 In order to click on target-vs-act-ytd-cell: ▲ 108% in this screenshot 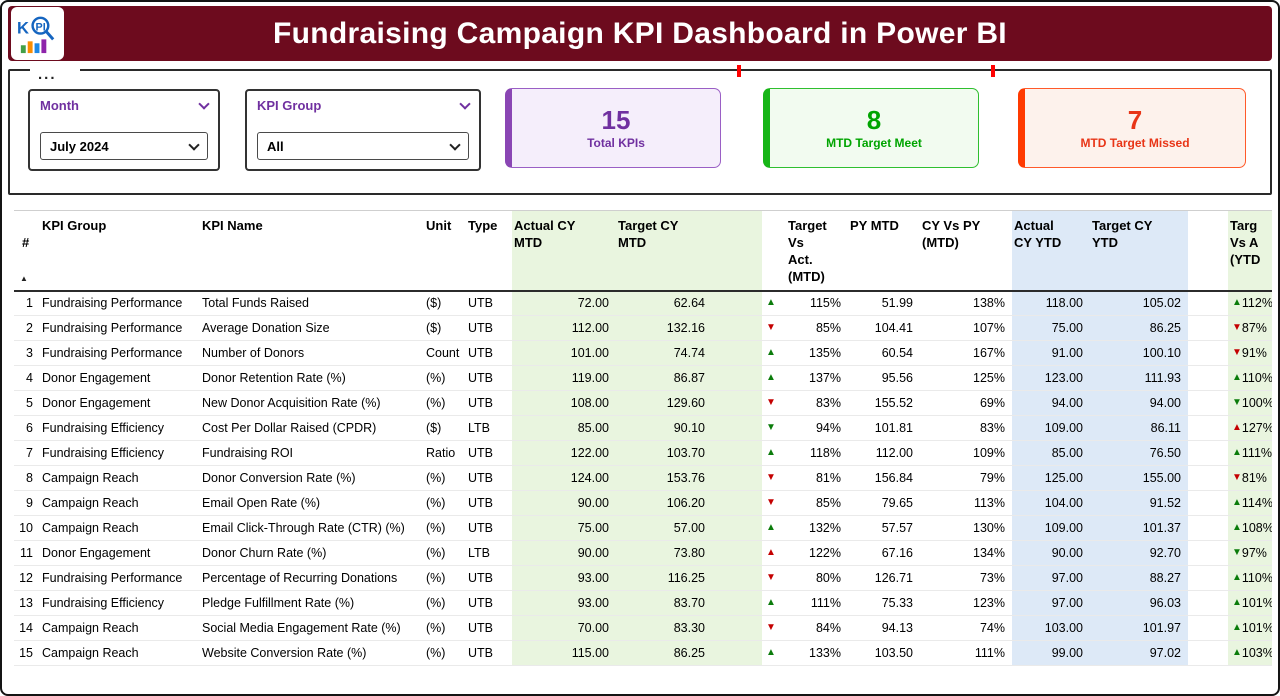, I will do `click(1250, 528)`.